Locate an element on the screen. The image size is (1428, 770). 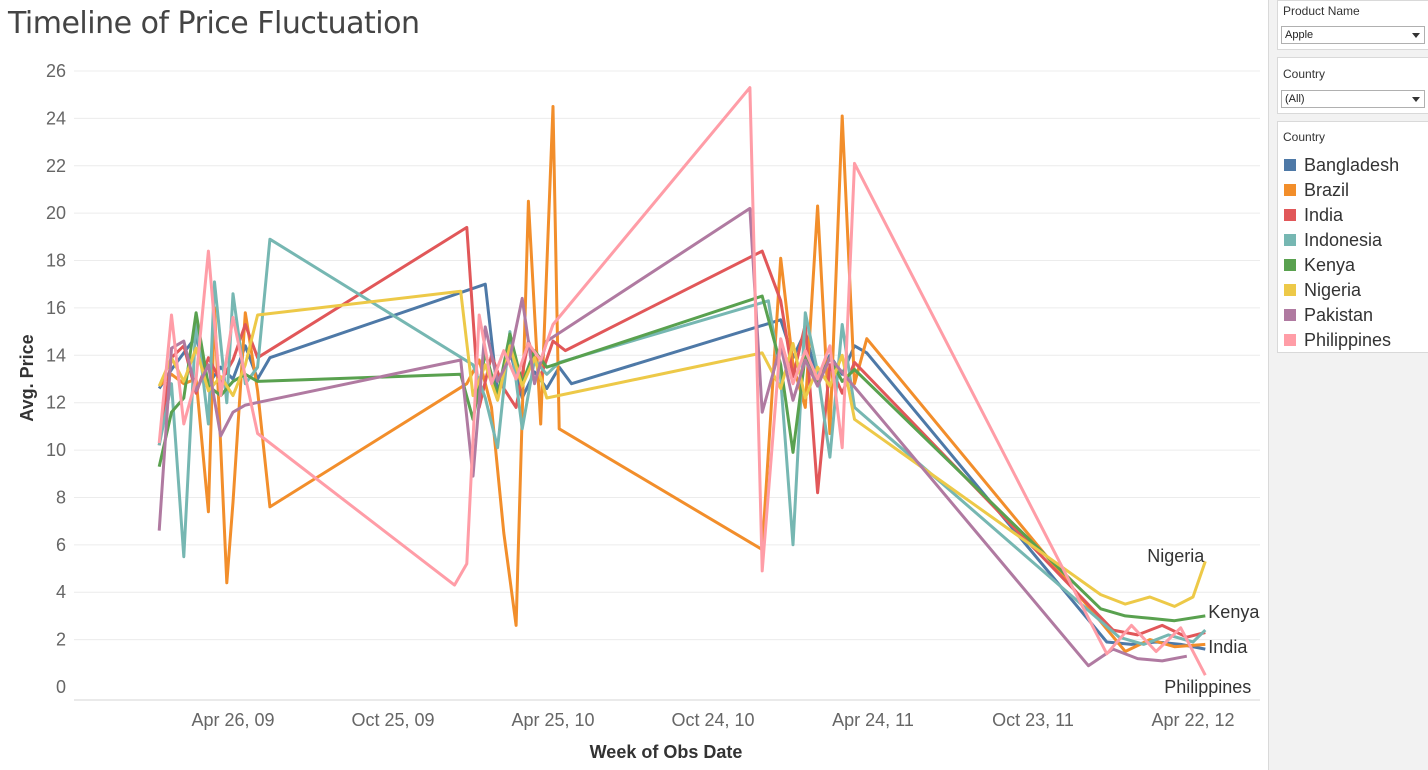
x-tick-label: Apr 26, 09 is located at coordinates (232, 720).